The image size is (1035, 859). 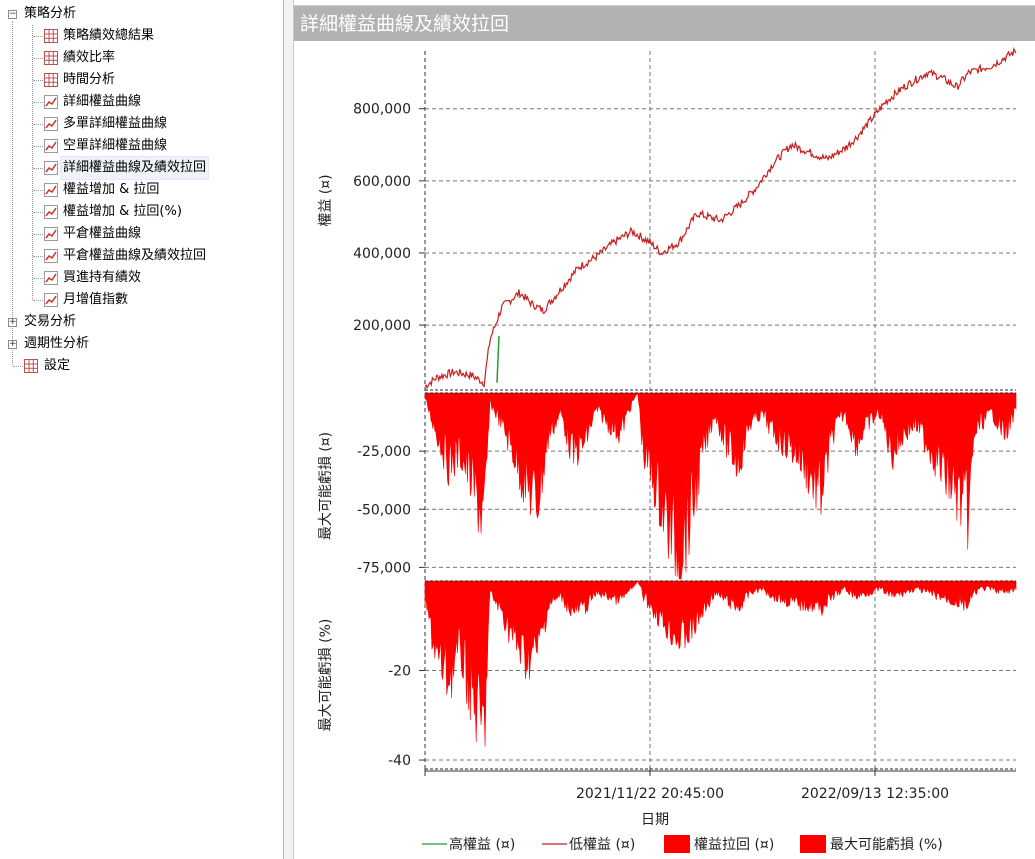 What do you see at coordinates (382, 110) in the screenshot?
I see `y-tick-label: 800,000` at bounding box center [382, 110].